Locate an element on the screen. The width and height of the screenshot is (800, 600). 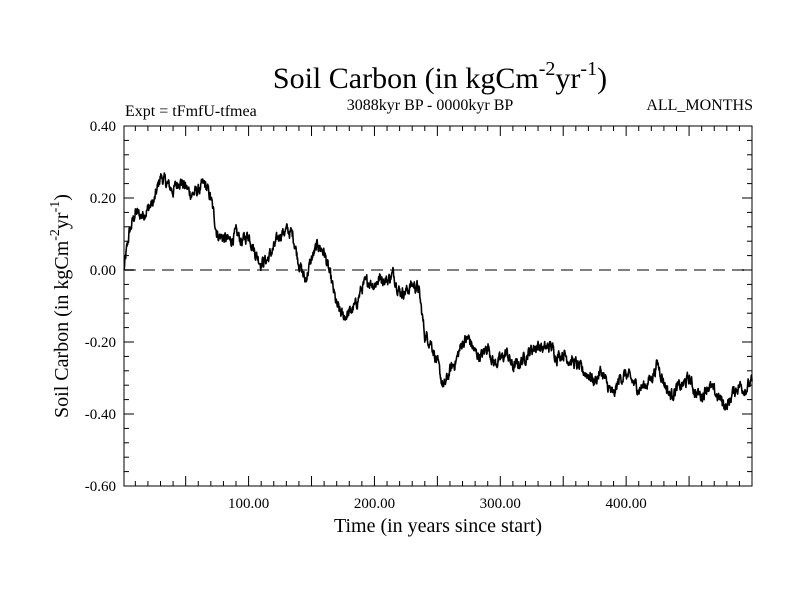
x-tick-label: 400.00 is located at coordinates (626, 504).